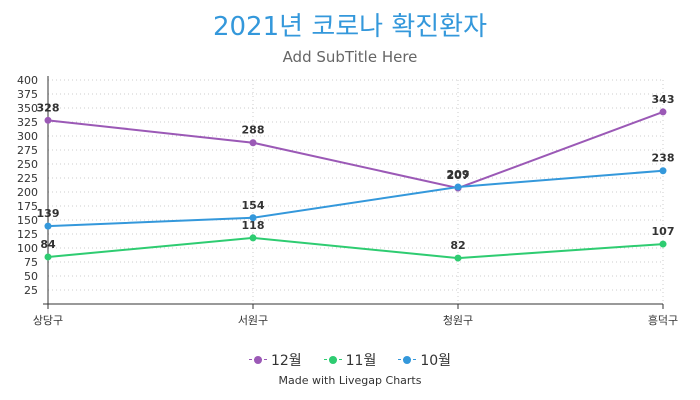 This screenshot has width=700, height=400. Describe the element at coordinates (253, 225) in the screenshot. I see `data-label: 118` at that location.